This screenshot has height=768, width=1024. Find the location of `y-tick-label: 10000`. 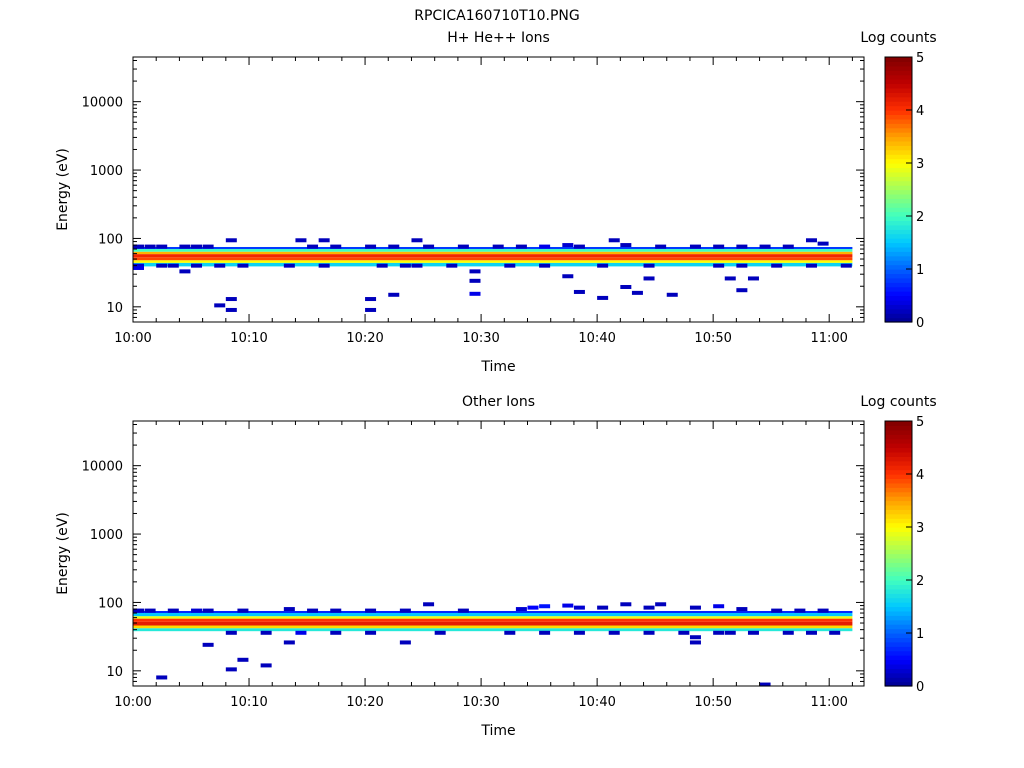

y-tick-label: 10000 is located at coordinates (102, 103).